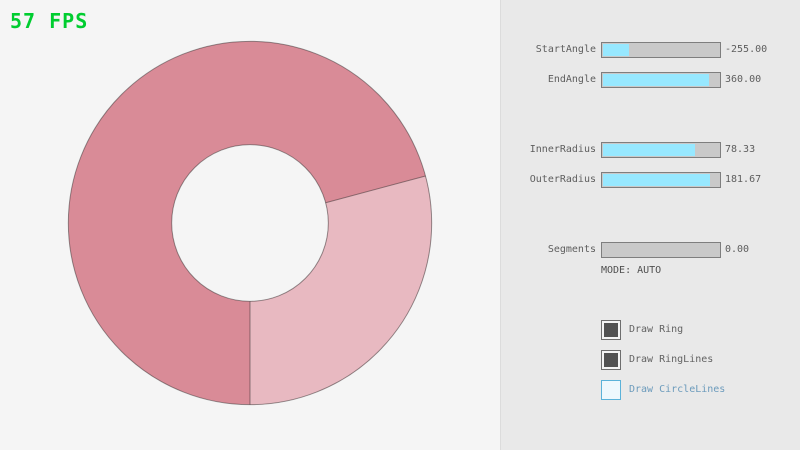 The height and width of the screenshot is (450, 800). What do you see at coordinates (562, 179) in the screenshot?
I see `slider-label-outerradius: OuterRadius` at bounding box center [562, 179].